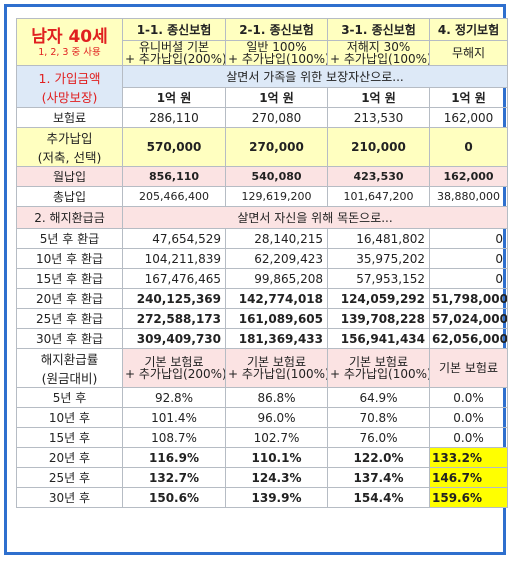 The height and width of the screenshot is (567, 518). What do you see at coordinates (69, 217) in the screenshot?
I see `refund-label: 2. 해지환급금` at bounding box center [69, 217].